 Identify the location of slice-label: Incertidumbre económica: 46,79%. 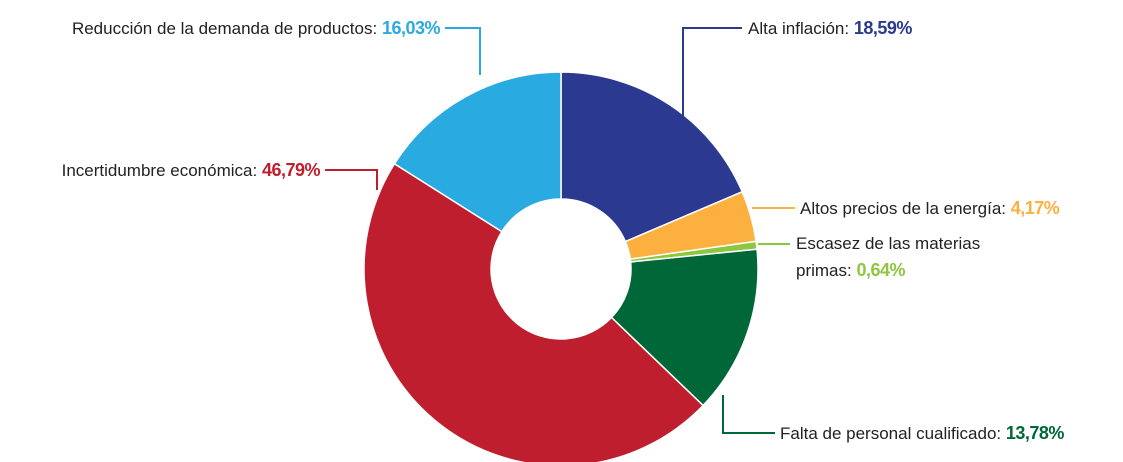
(191, 170).